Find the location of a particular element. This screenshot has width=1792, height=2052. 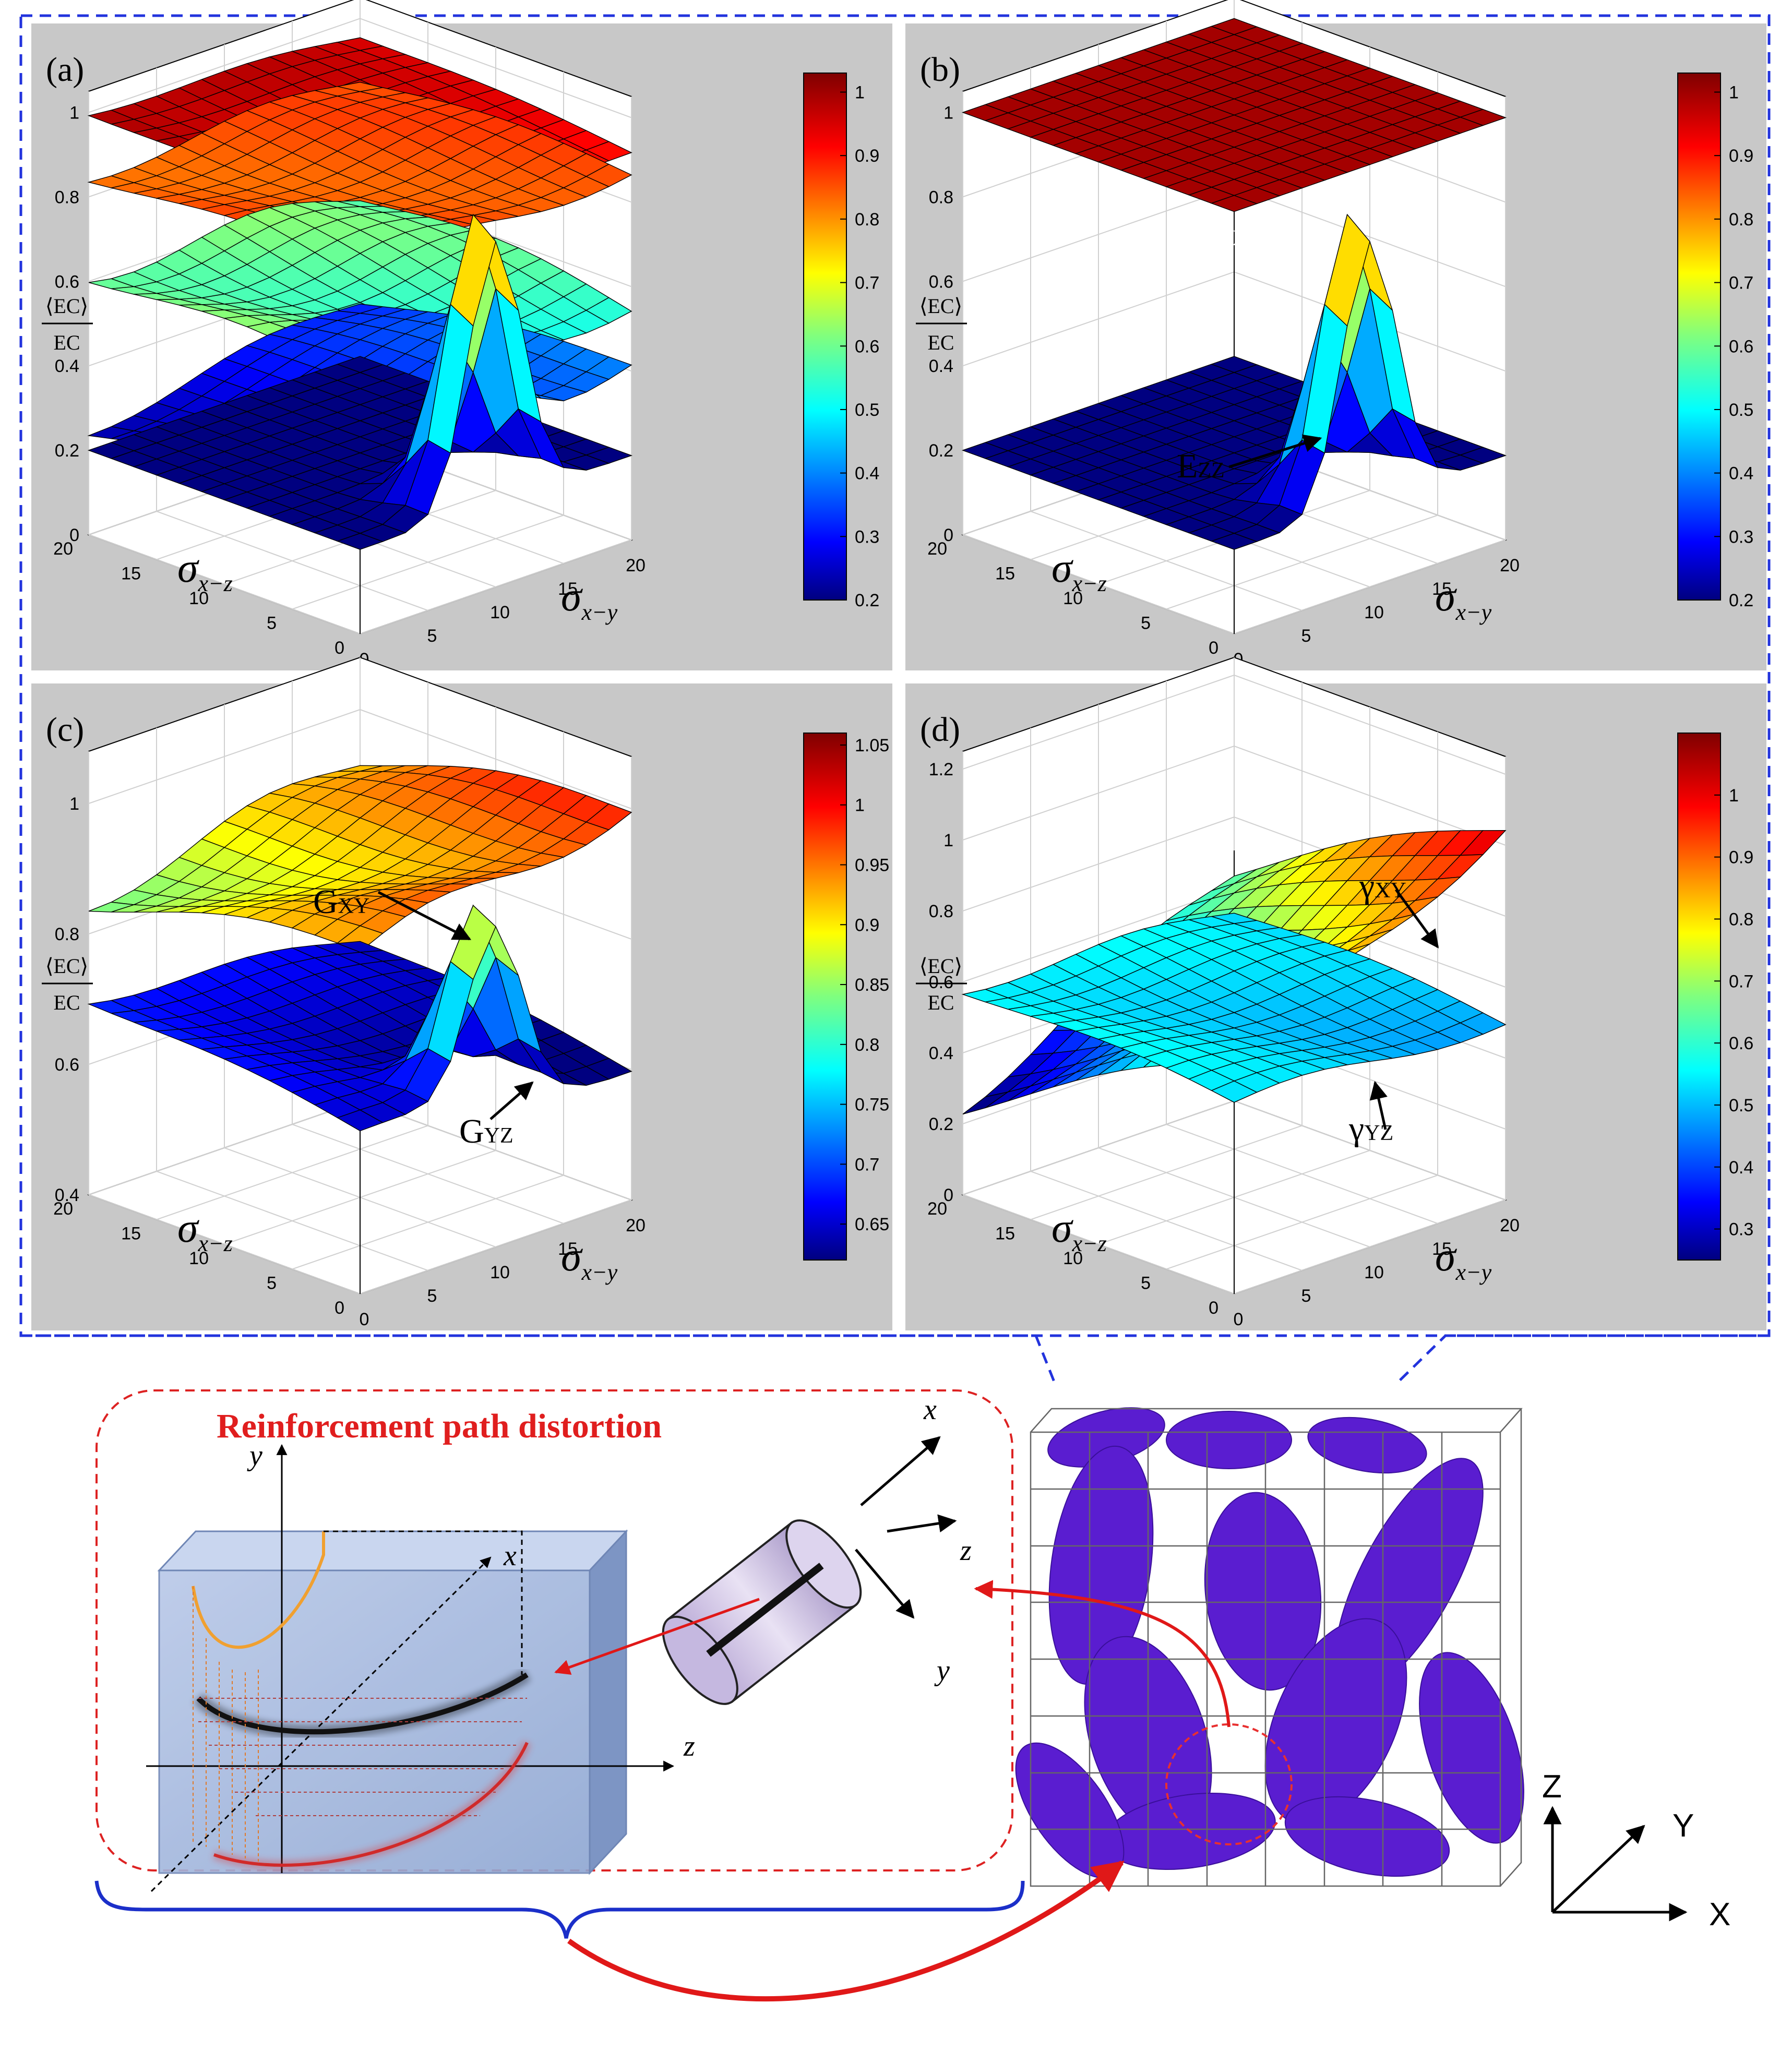

global-axis-Z: Z is located at coordinates (1552, 1787).